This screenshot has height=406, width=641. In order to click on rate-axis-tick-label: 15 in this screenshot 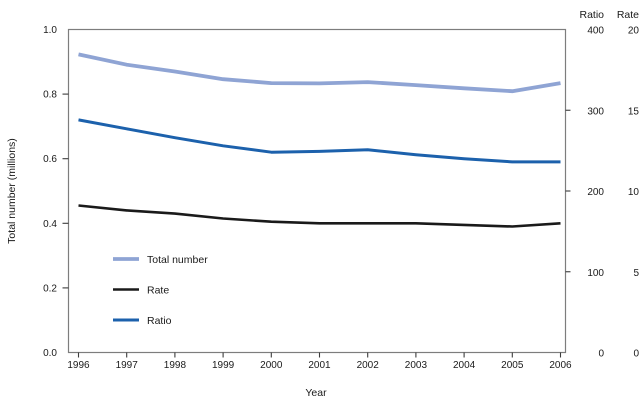, I will do `click(634, 111)`.